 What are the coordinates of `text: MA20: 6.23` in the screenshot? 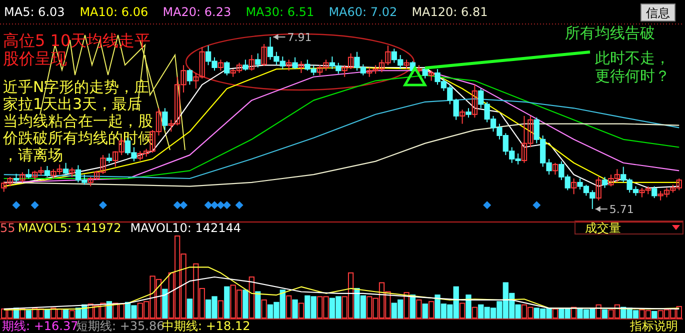 It's located at (197, 12).